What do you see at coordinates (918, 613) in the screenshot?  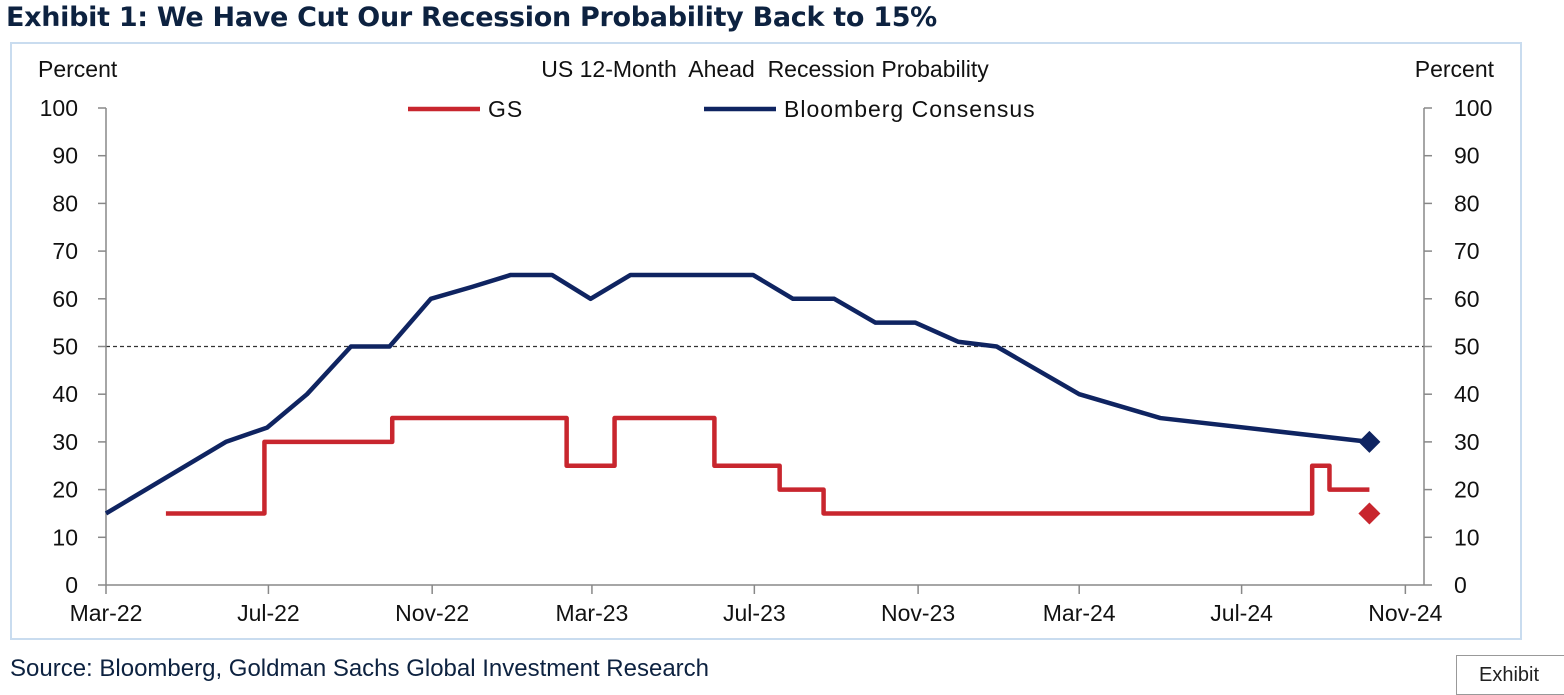 I see `x-tick-label: Nov-23` at bounding box center [918, 613].